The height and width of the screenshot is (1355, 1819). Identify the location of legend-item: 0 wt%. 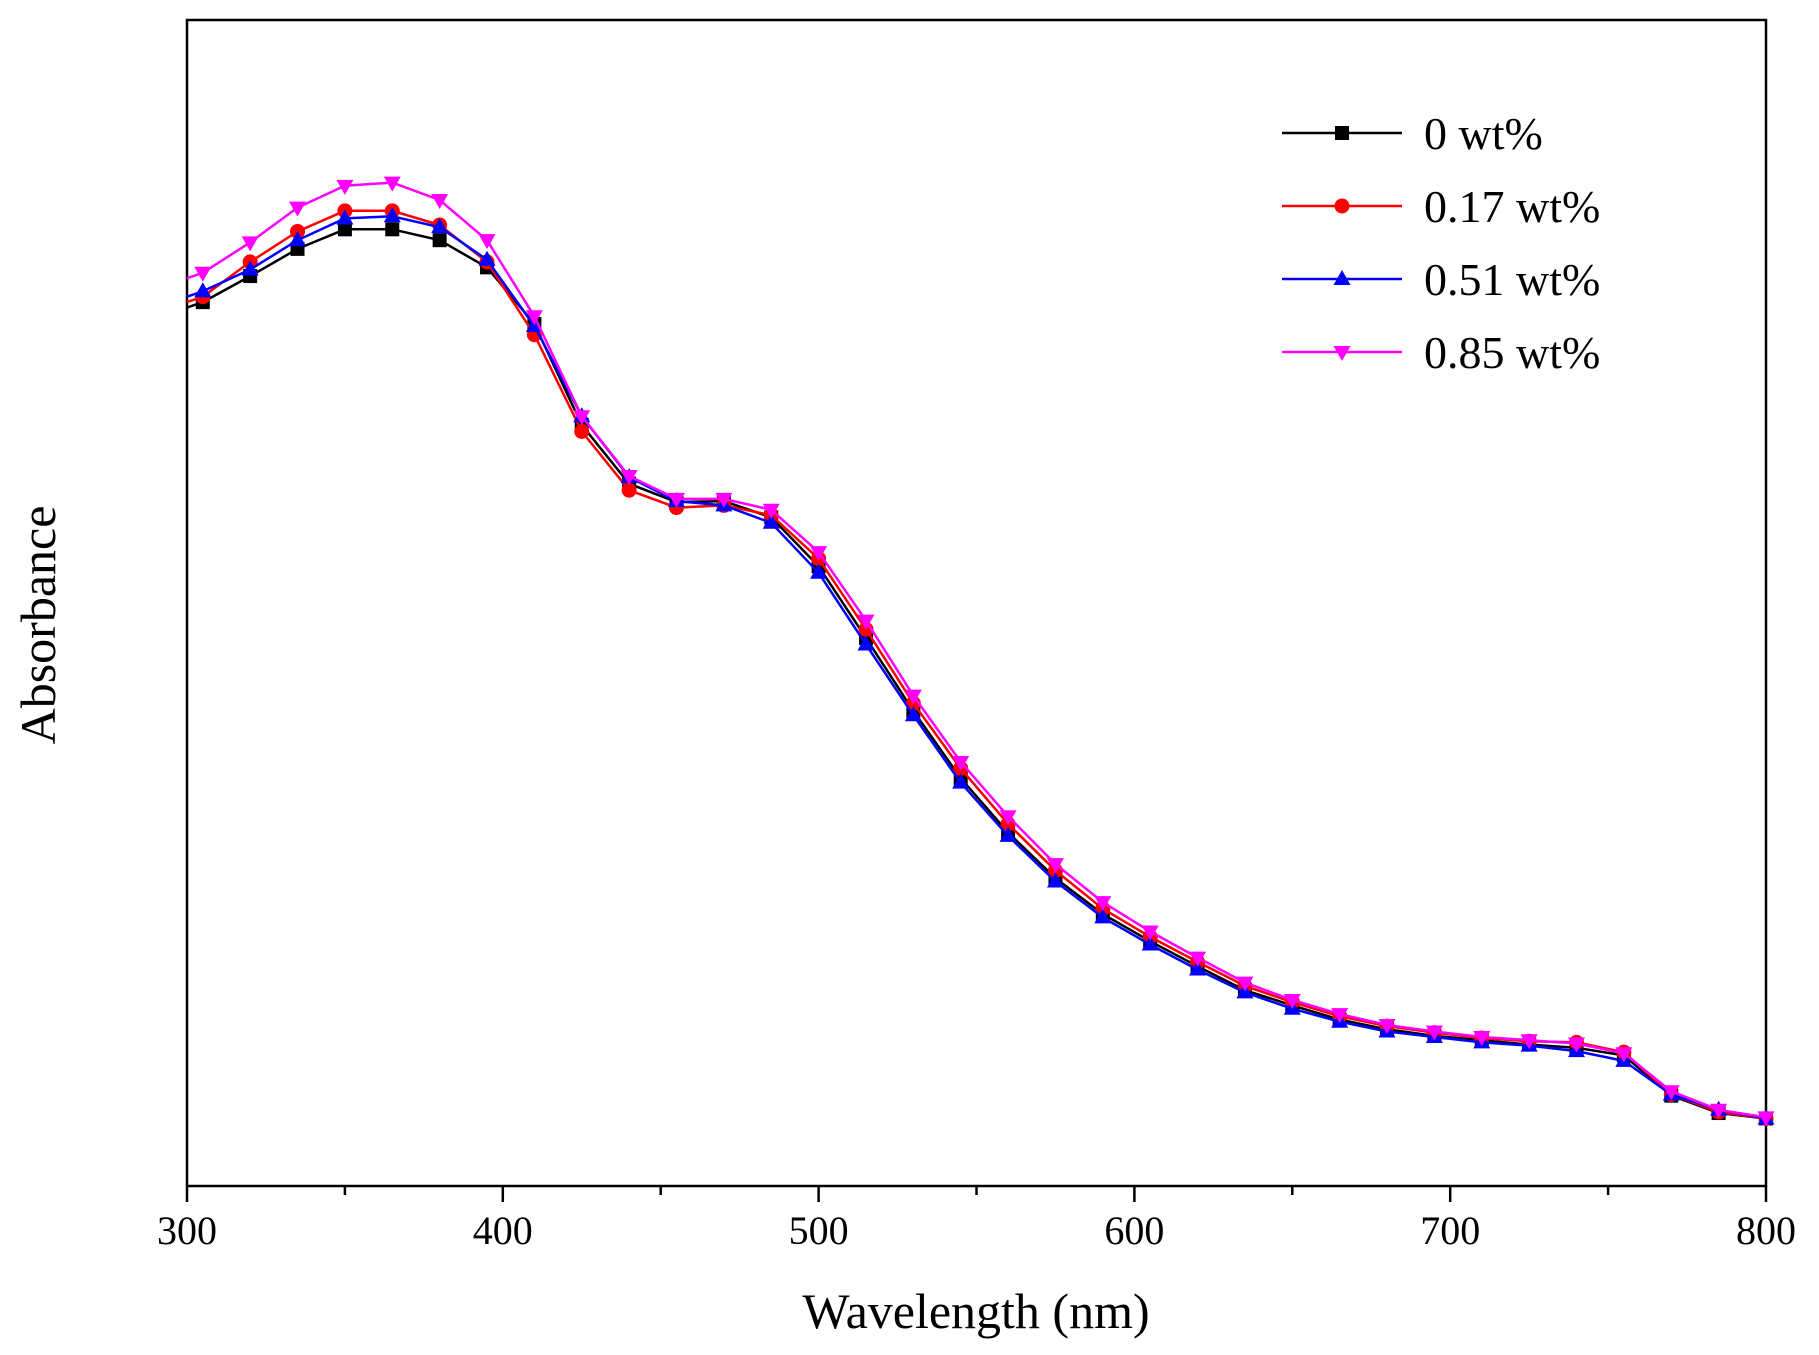
(1412, 133).